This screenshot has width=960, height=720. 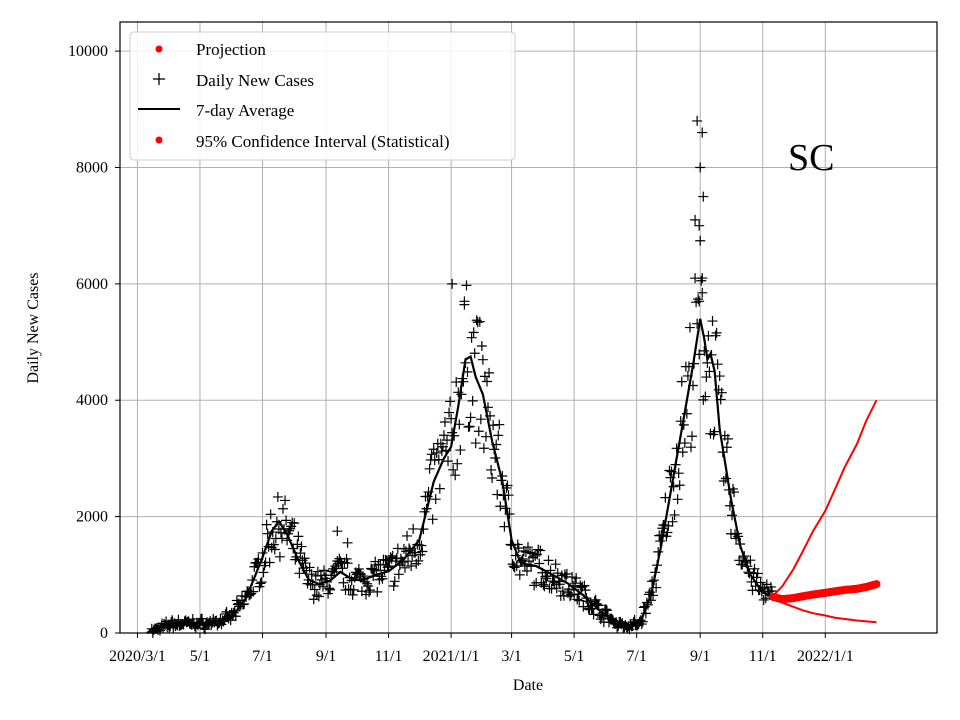 I want to click on x-axis-label: Date, so click(x=528, y=685).